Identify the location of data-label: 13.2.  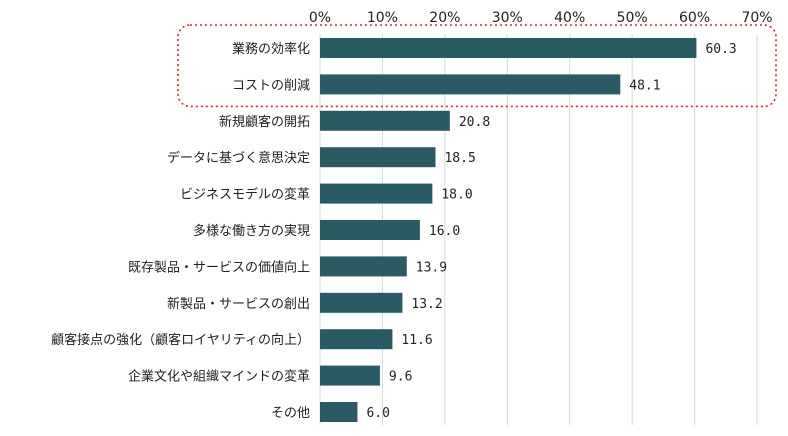
(426, 304).